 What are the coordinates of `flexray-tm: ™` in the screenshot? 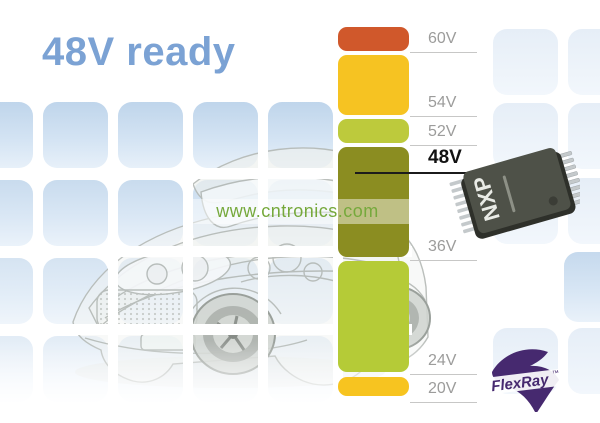 It's located at (556, 374).